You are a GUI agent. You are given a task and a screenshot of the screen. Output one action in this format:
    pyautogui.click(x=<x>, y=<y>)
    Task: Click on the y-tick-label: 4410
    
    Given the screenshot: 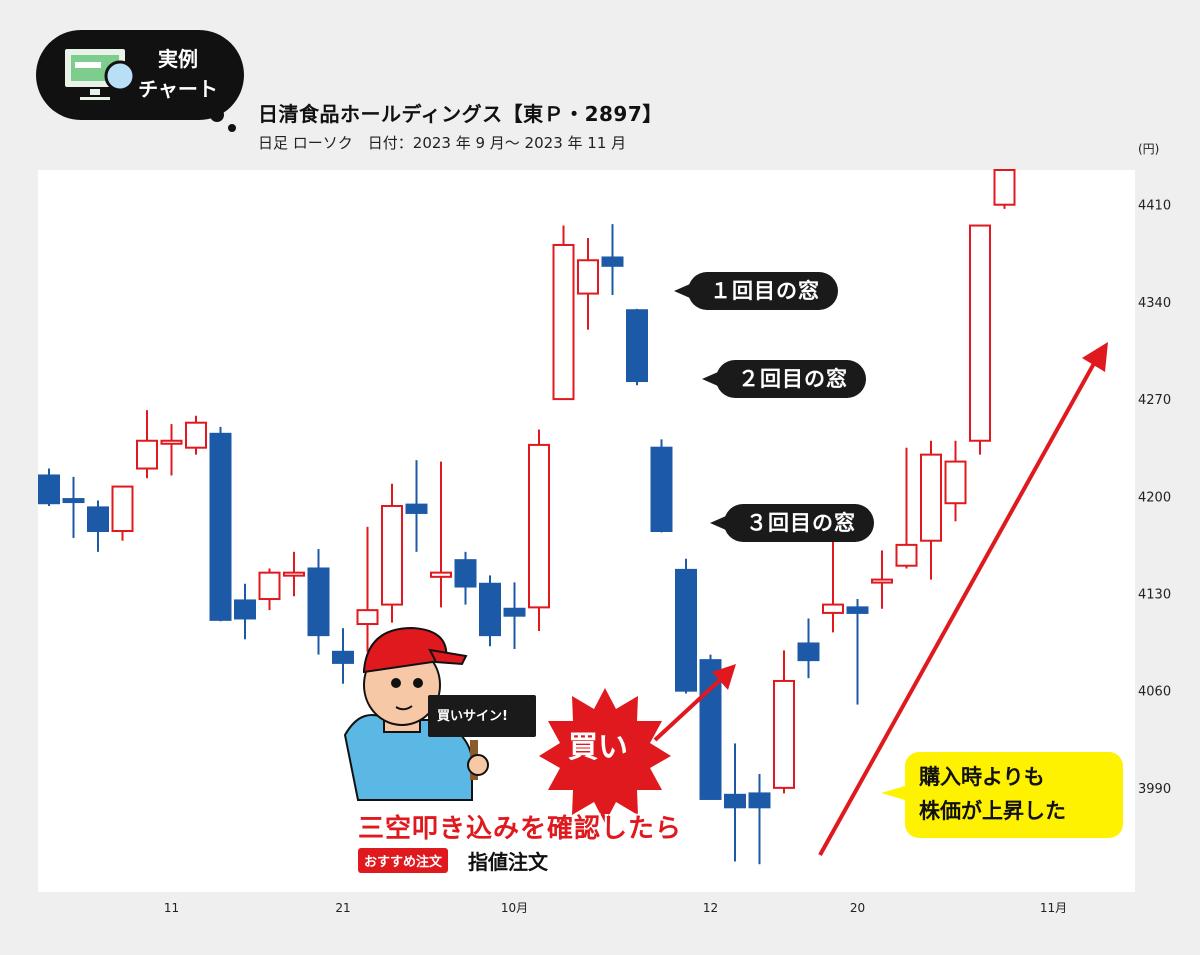 What is the action you would take?
    pyautogui.click(x=1154, y=206)
    